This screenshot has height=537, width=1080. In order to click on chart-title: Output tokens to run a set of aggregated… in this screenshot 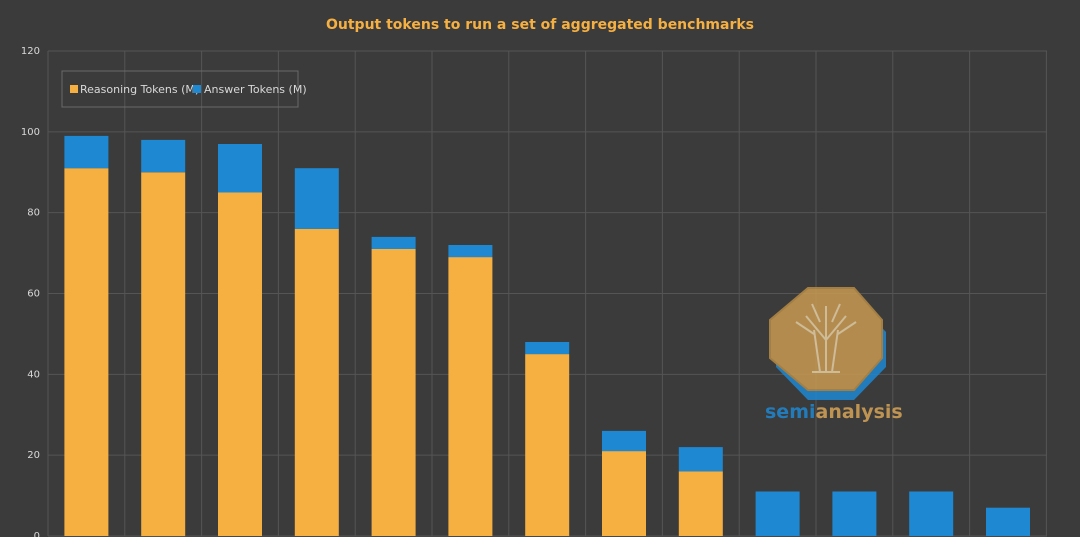, I will do `click(540, 25)`.